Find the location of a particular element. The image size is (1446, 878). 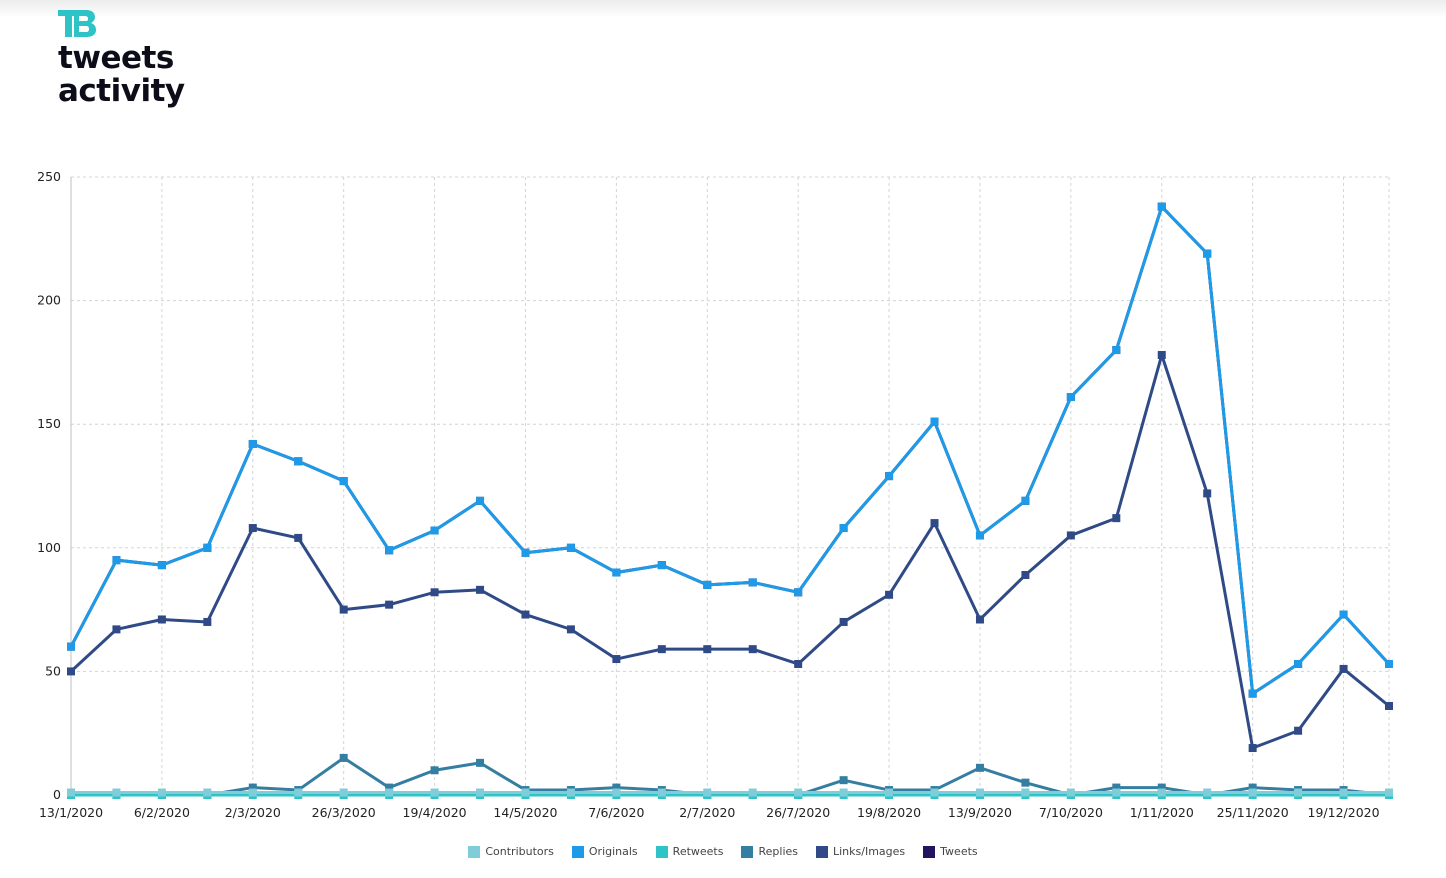

legend-item-contributors: Contributors is located at coordinates (511, 851).